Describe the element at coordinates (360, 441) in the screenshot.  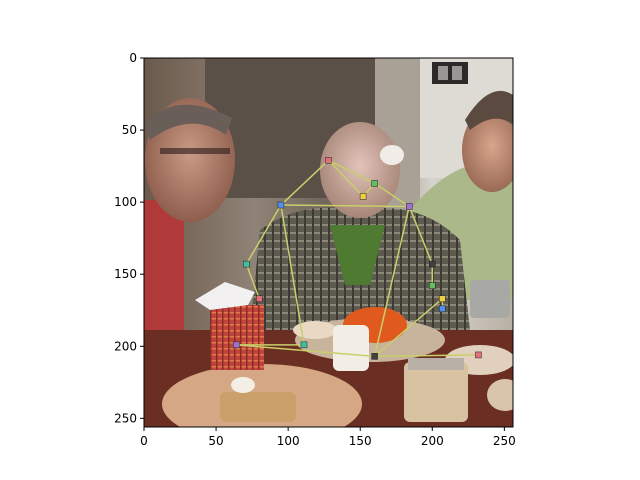
I see `x-tick-label: 150` at that location.